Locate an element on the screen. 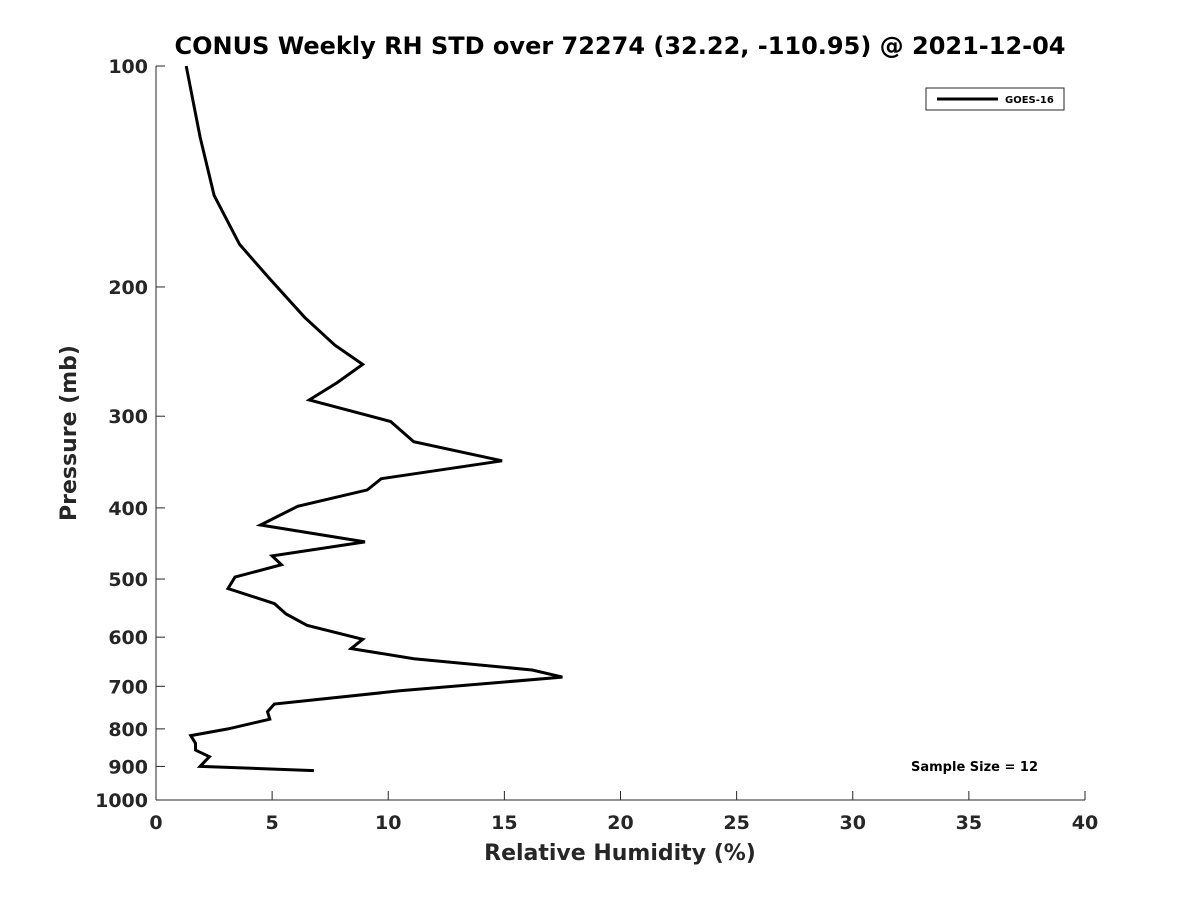 The image size is (1200, 900). x-tick-label: 25 is located at coordinates (736, 823).